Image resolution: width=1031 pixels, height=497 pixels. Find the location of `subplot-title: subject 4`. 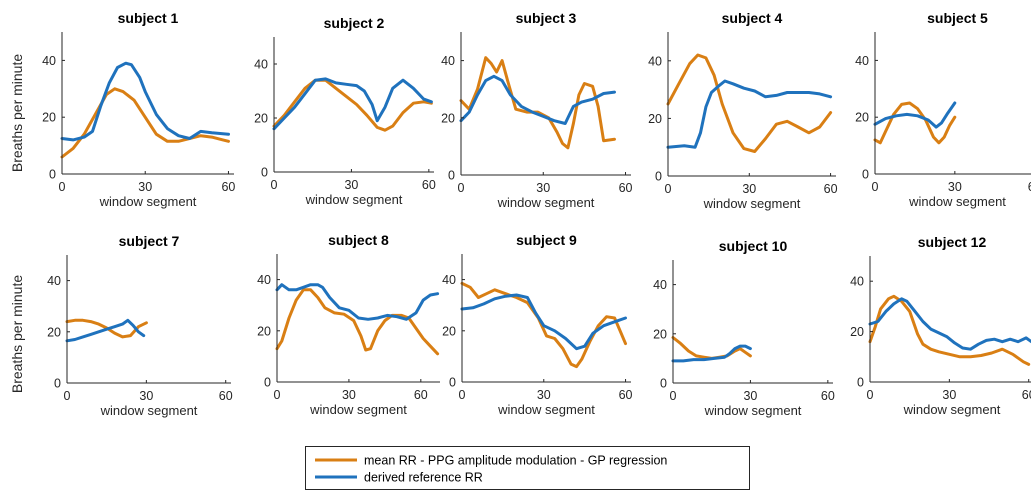

subplot-title: subject 4 is located at coordinates (752, 18).